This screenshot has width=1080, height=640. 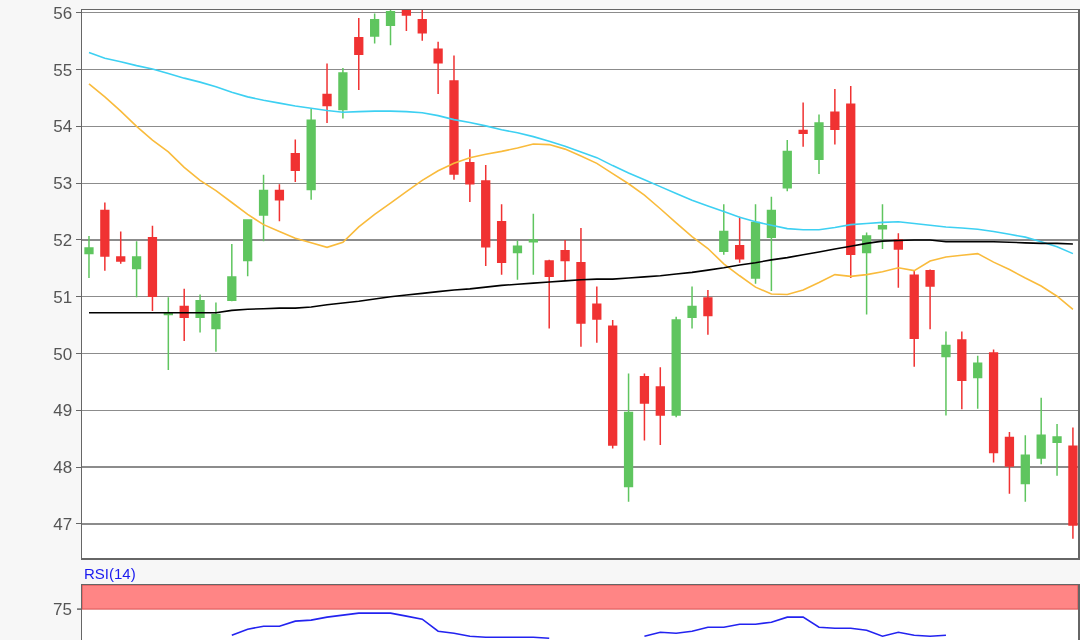 What do you see at coordinates (63, 70) in the screenshot?
I see `y-tick-label: 55` at bounding box center [63, 70].